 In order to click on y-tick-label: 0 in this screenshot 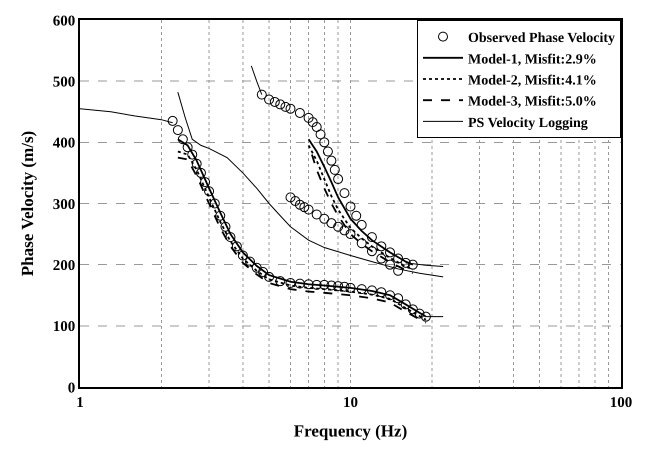, I will do `click(72, 388)`.